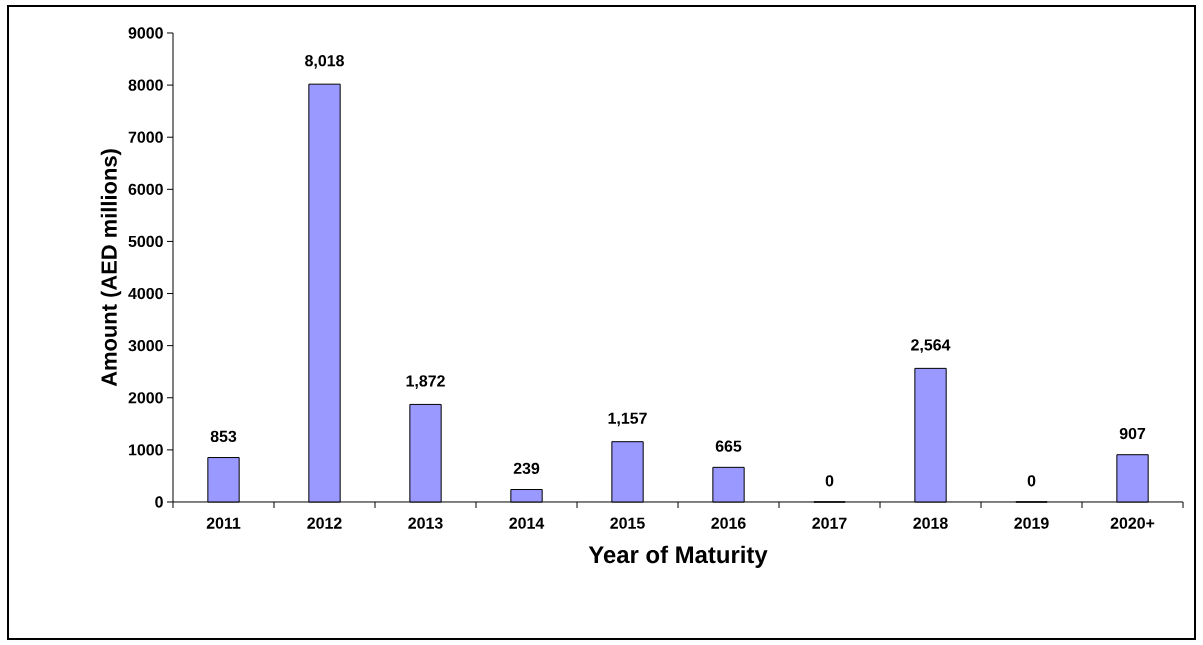 This screenshot has width=1203, height=645. Describe the element at coordinates (627, 419) in the screenshot. I see `data-label: 1,157` at that location.